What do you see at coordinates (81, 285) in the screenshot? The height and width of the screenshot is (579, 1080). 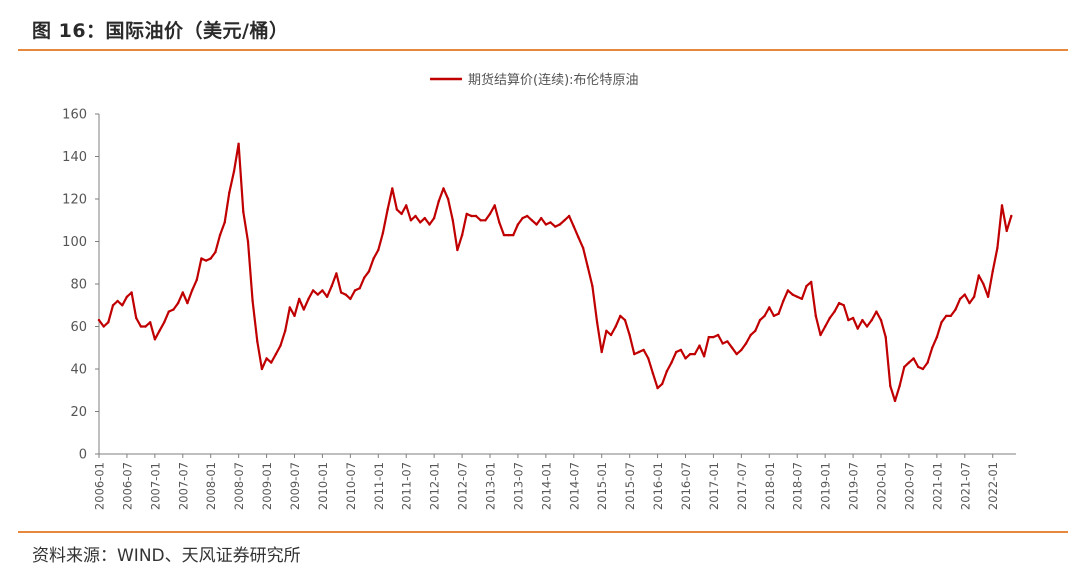 I see `y-axis: 0 20 40 60 80 100 120 140 160` at bounding box center [81, 285].